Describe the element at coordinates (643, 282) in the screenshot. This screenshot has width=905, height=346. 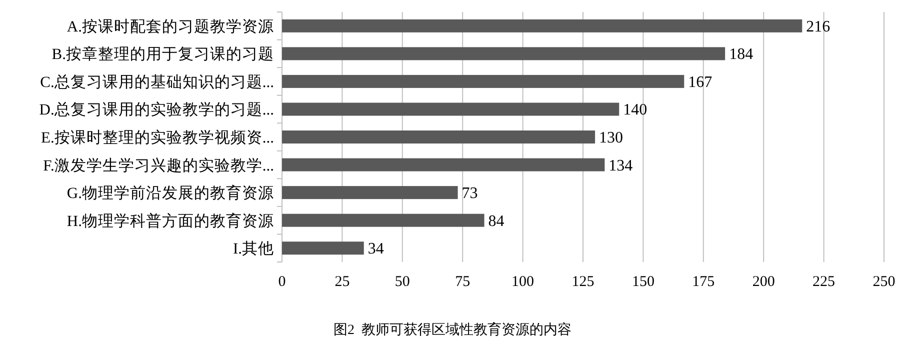
I see `x-tick-label: 150` at that location.